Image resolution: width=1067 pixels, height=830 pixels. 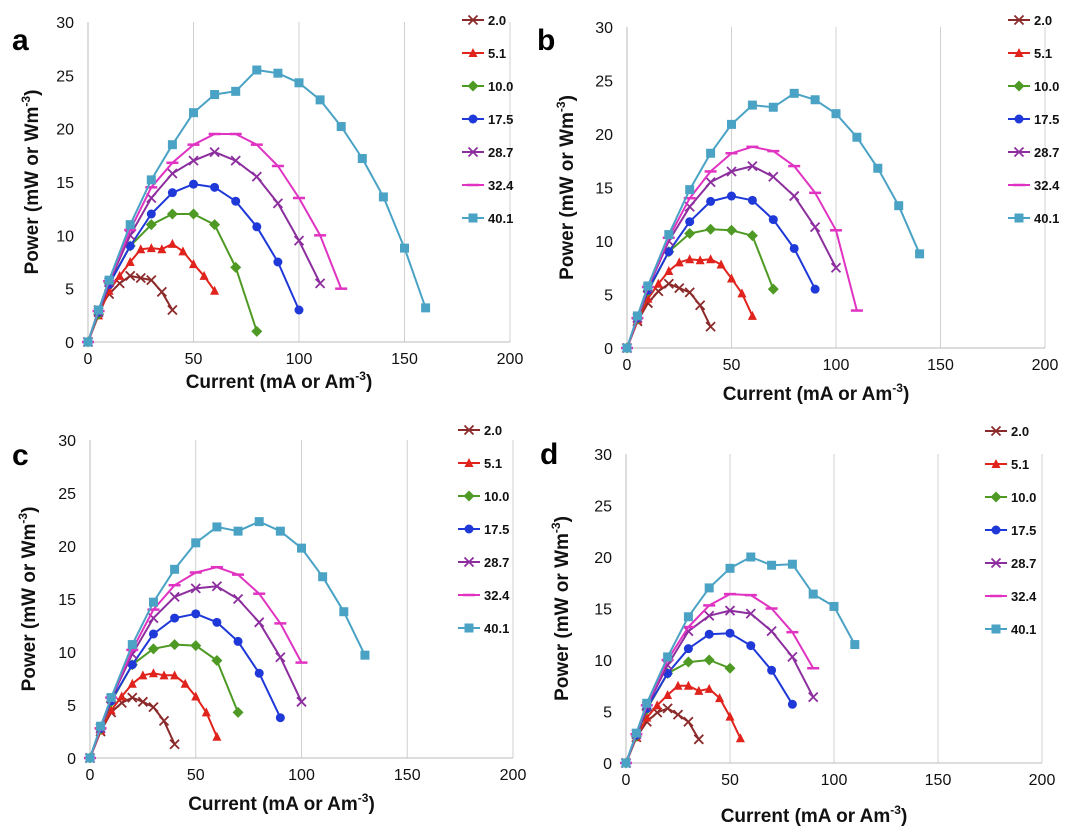 I want to click on x-tick-label: 50, so click(x=196, y=775).